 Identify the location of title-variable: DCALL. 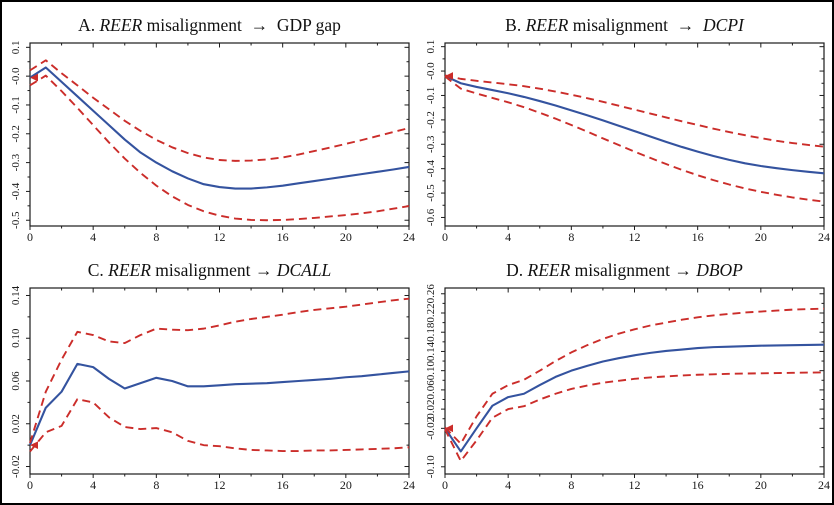
(304, 269).